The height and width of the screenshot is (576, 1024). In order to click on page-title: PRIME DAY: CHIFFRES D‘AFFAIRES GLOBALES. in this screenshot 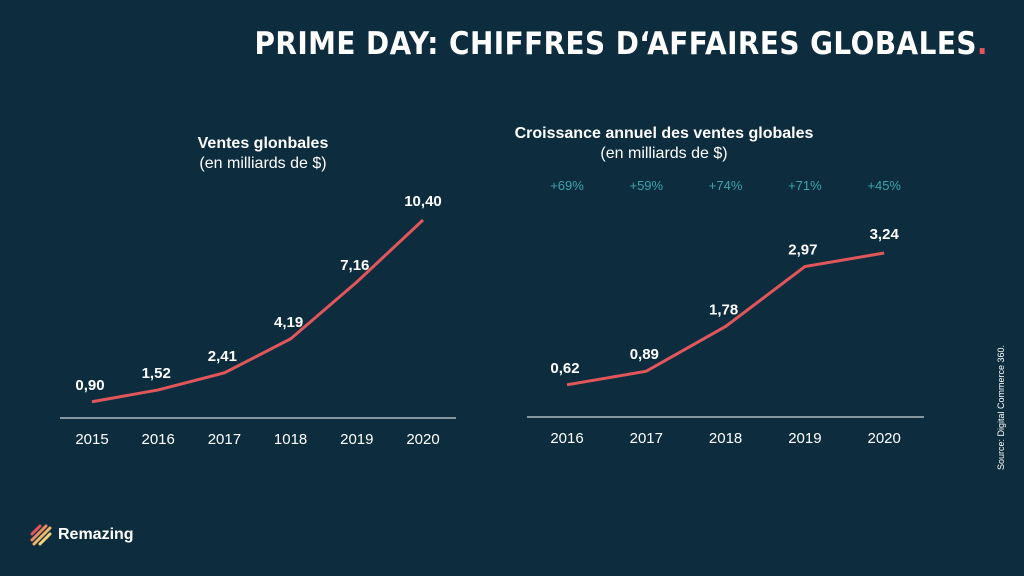, I will do `click(621, 44)`.